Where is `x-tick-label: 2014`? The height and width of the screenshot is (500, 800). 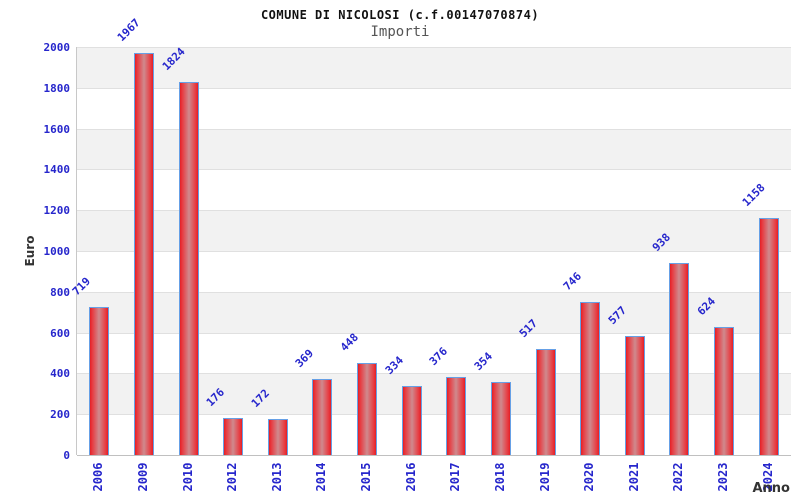
x-tick-label: 2014 is located at coordinates (321, 477).